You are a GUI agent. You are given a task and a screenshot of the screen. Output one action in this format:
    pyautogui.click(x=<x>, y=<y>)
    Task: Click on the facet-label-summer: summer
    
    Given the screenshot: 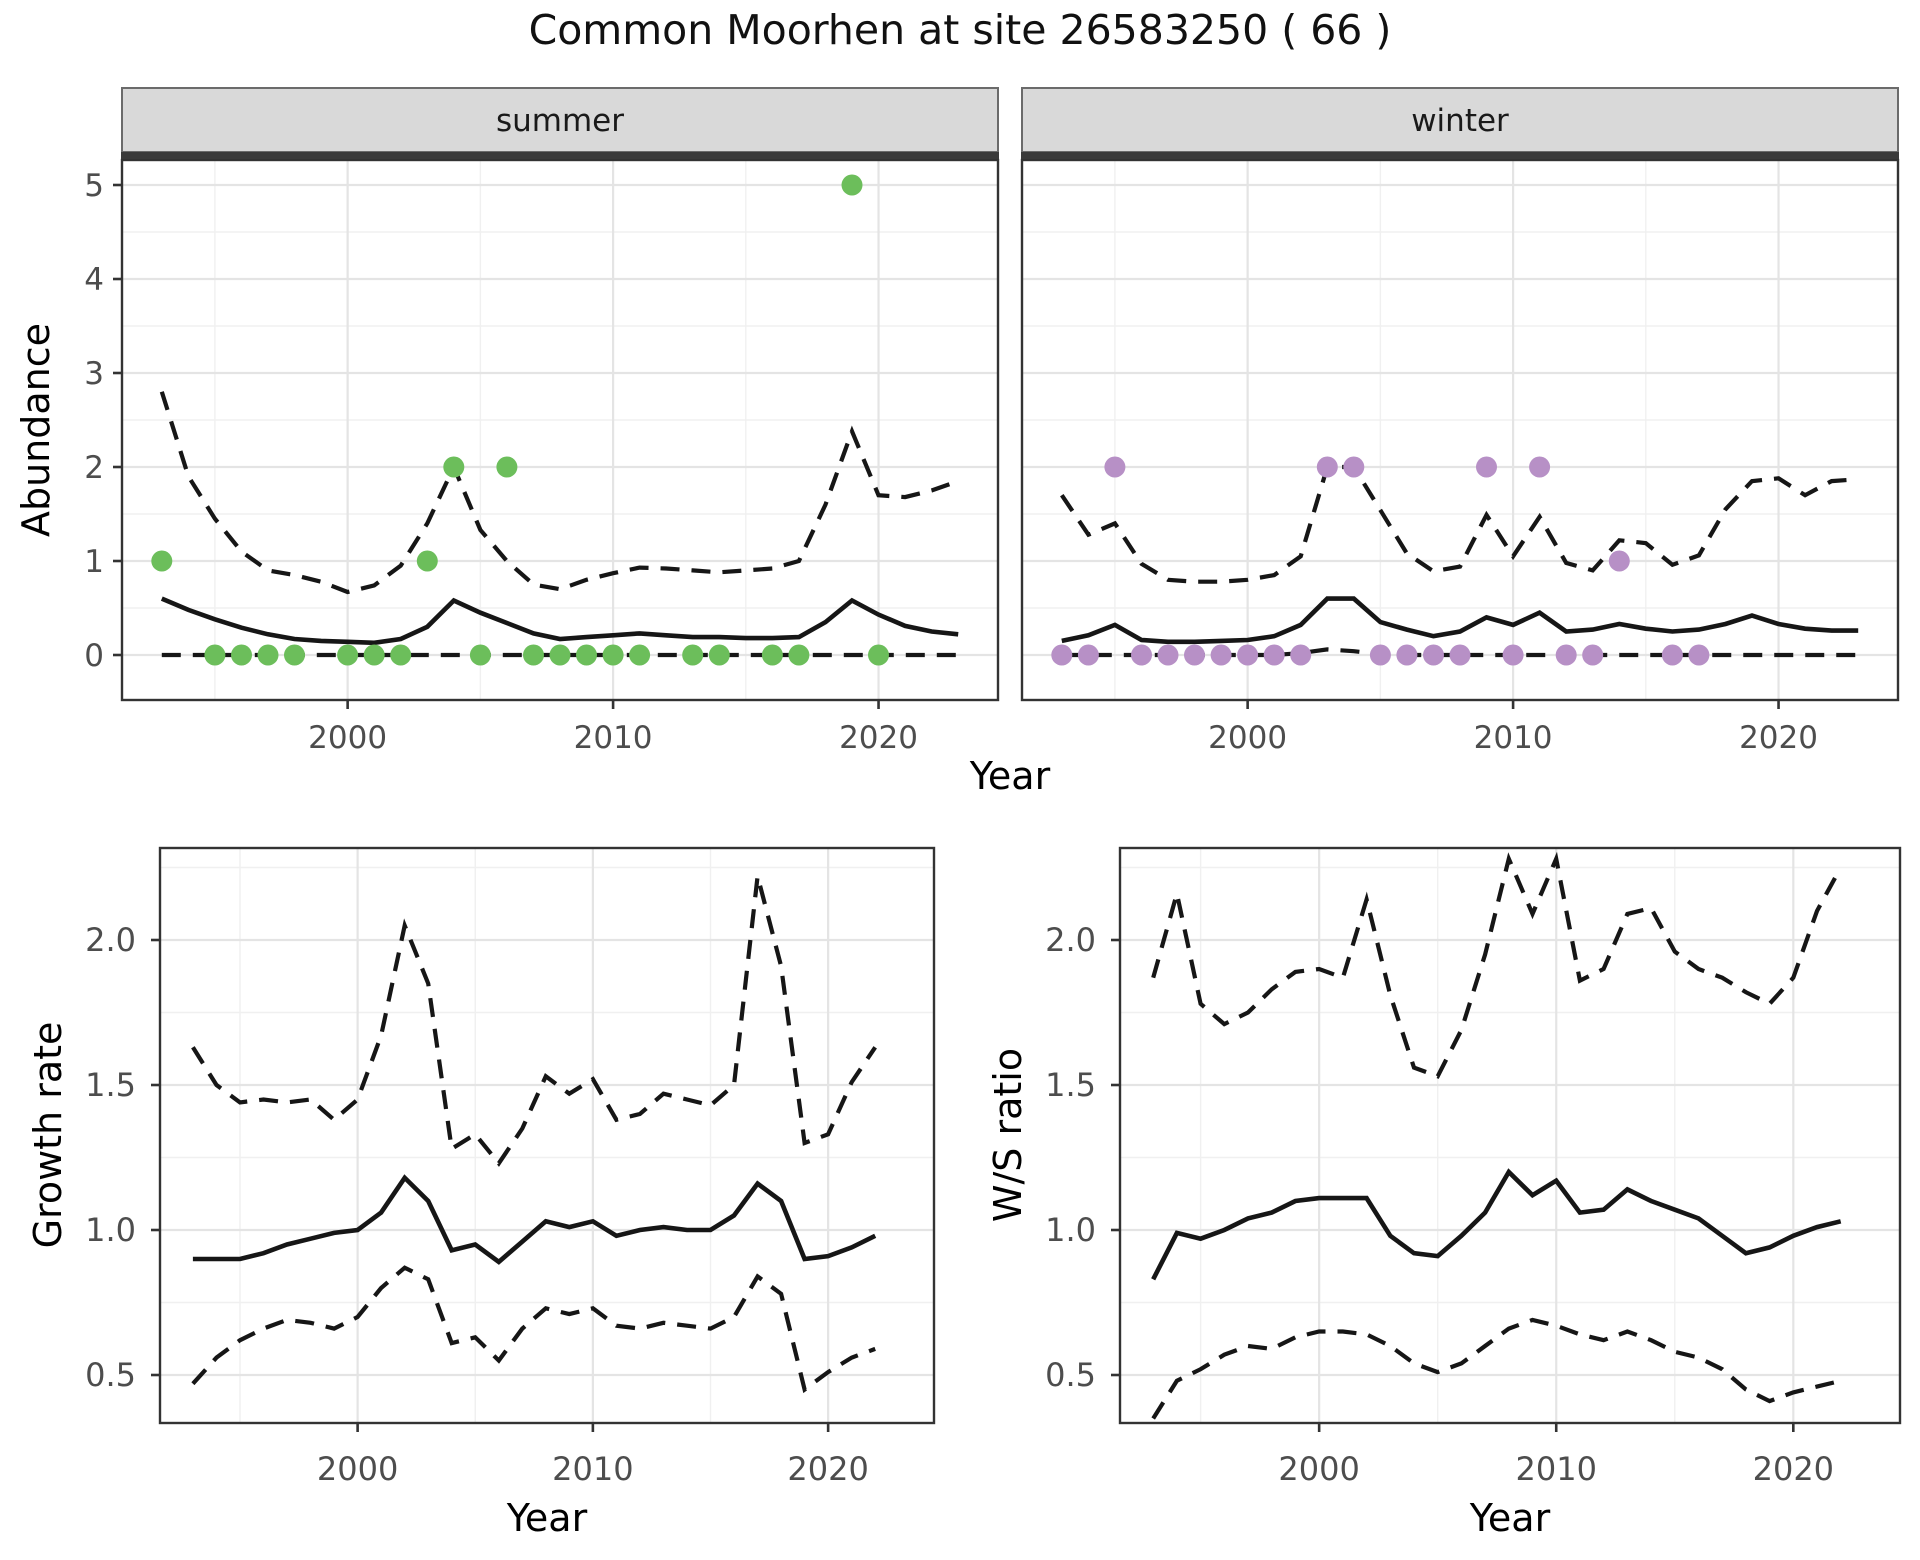 What is the action you would take?
    pyautogui.click(x=559, y=121)
    